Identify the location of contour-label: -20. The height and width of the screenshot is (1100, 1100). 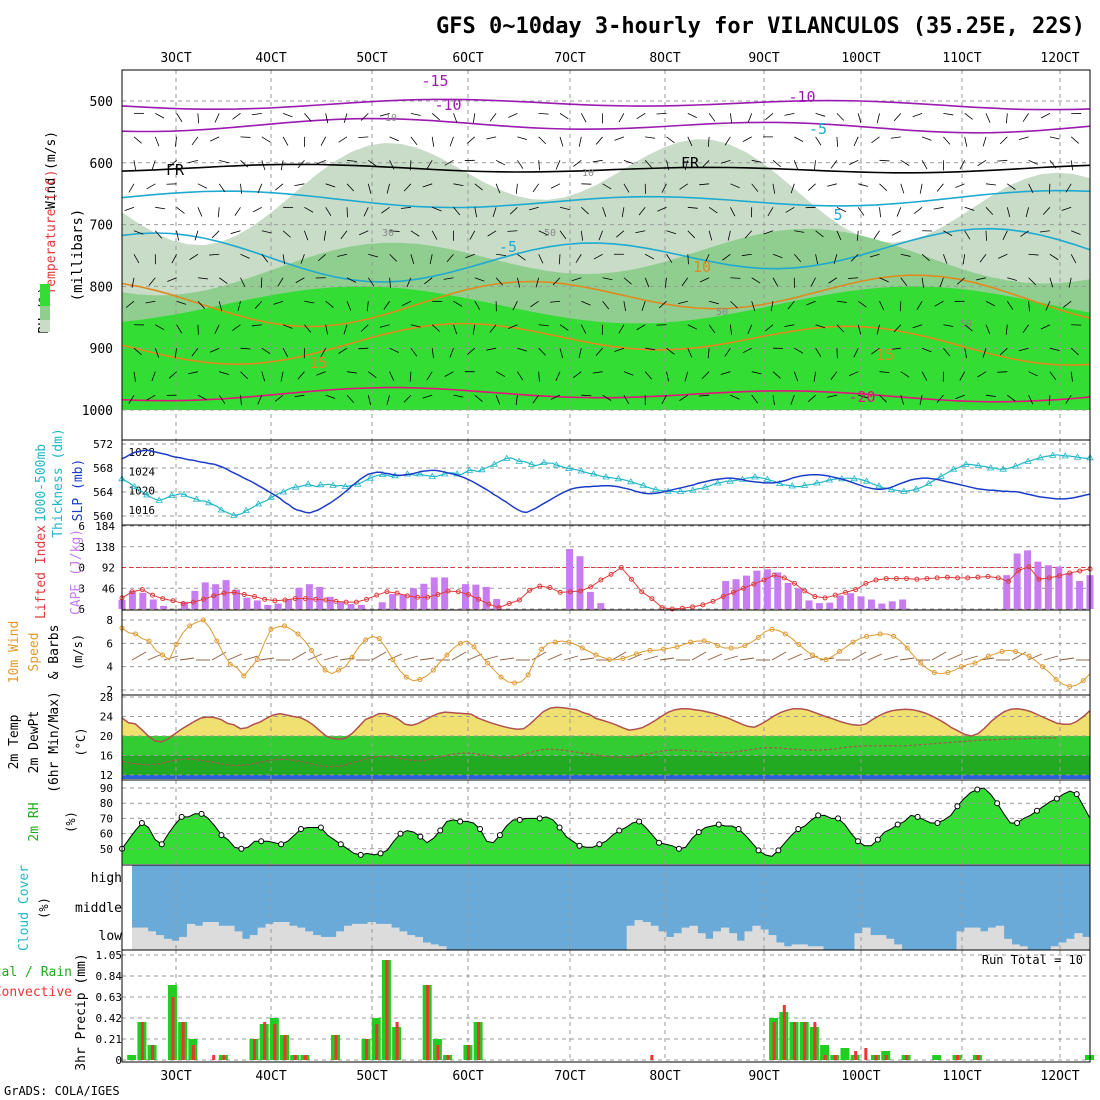
(861, 397).